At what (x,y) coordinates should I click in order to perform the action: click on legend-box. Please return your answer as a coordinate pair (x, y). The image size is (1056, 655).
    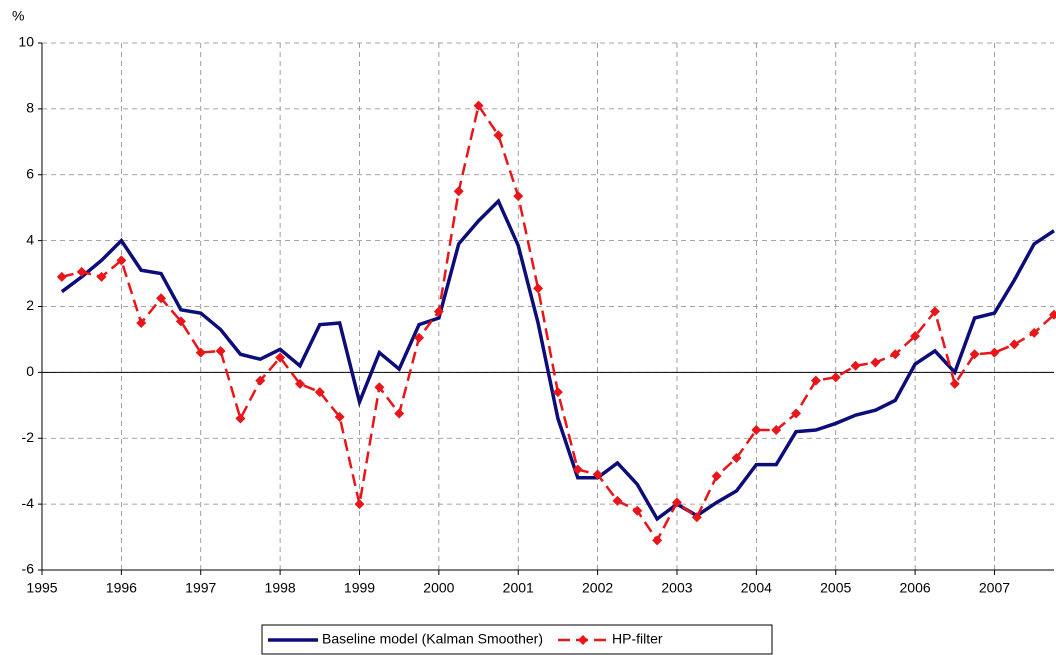
    Looking at the image, I should click on (517, 639).